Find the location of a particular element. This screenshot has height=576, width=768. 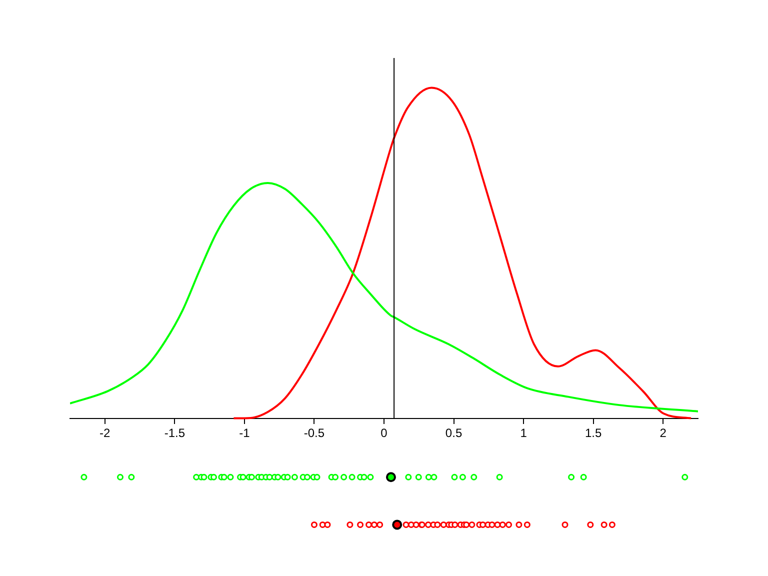

x-tick-label: 0 is located at coordinates (384, 433).